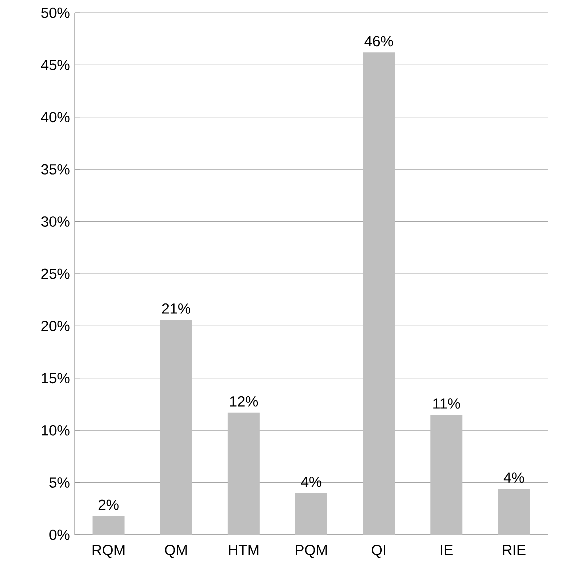  Describe the element at coordinates (60, 535) in the screenshot. I see `y-tick-label: 0%` at that location.